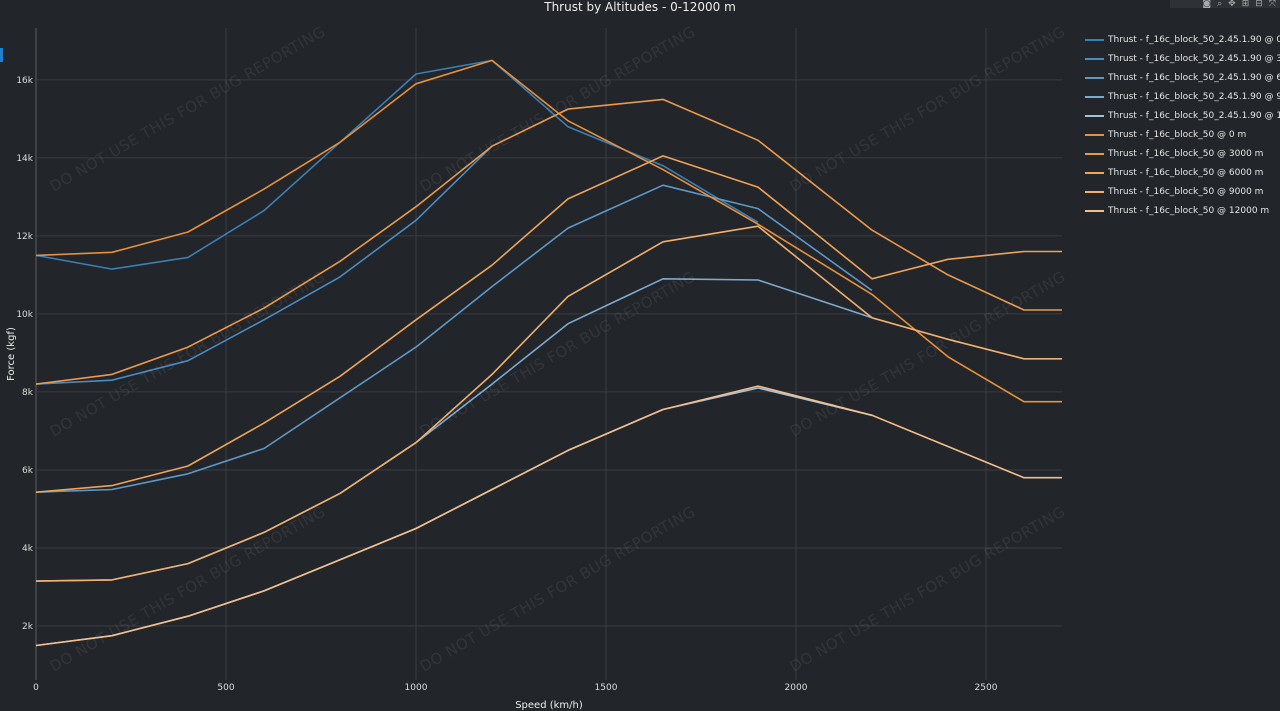 This screenshot has height=711, width=1280. Describe the element at coordinates (24, 315) in the screenshot. I see `y-tick-label: 10k` at that location.